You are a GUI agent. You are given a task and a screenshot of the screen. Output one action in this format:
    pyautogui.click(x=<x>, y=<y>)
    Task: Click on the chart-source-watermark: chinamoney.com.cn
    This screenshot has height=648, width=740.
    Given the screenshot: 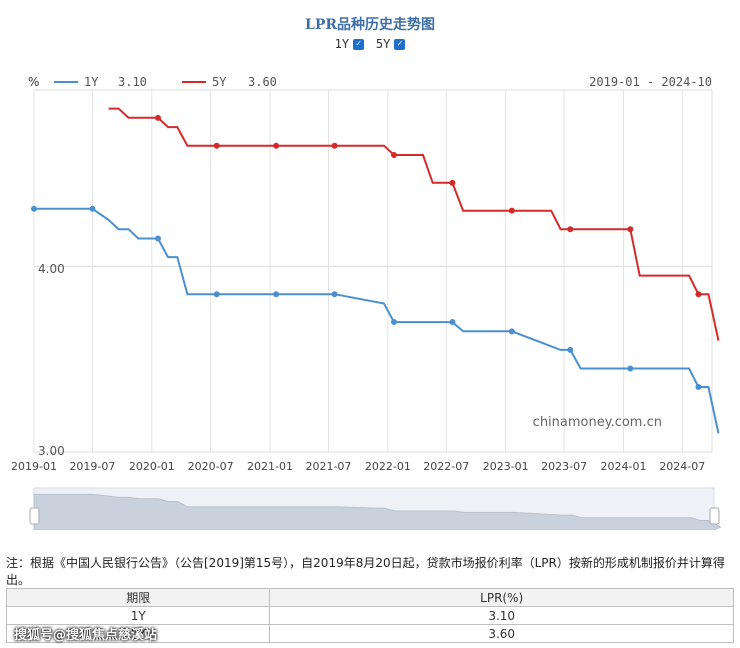 What is the action you would take?
    pyautogui.click(x=597, y=422)
    